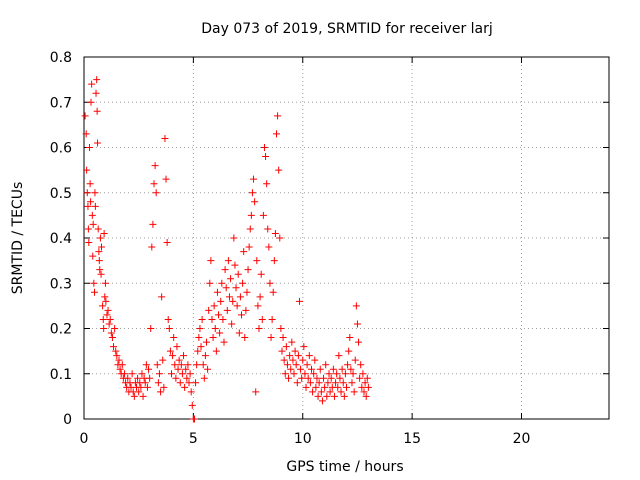  What do you see at coordinates (61, 239) in the screenshot?
I see `y-tick-label: 0.4` at bounding box center [61, 239].